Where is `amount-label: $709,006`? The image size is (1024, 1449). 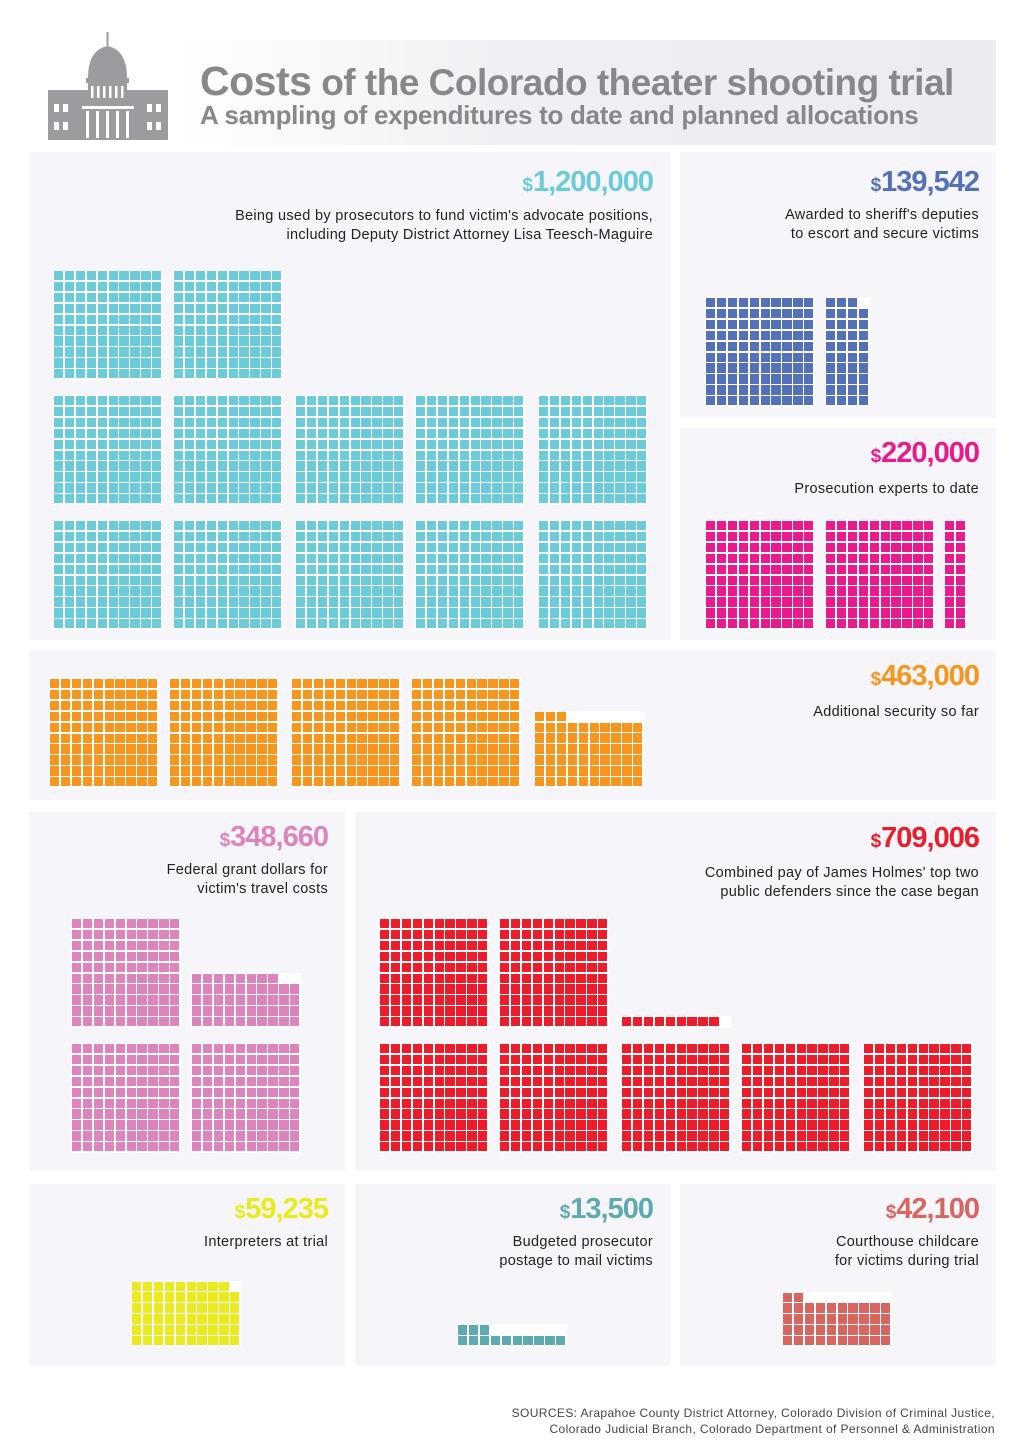 amount-label: $709,006 is located at coordinates (925, 838).